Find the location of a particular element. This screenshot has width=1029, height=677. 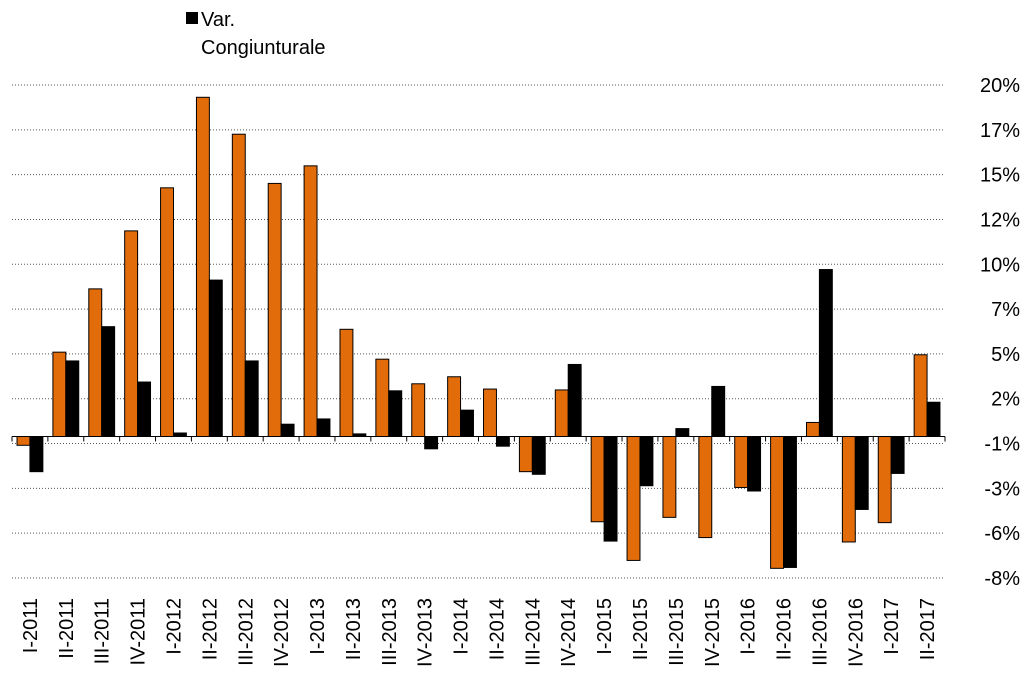

y-tick-label: 7% is located at coordinates (1005, 310).